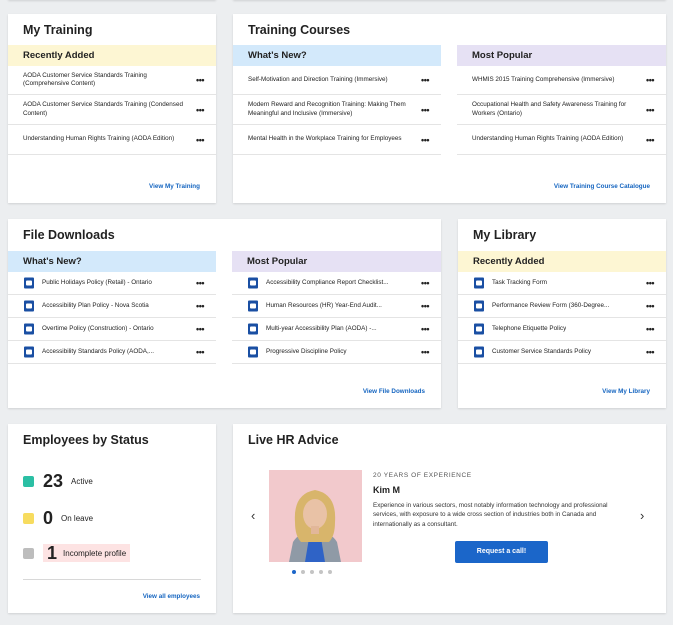 The height and width of the screenshot is (625, 673). I want to click on training-courses-title: Training Courses, so click(299, 30).